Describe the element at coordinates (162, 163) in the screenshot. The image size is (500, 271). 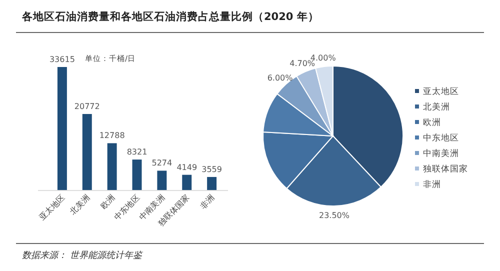
I see `data-label: 5274` at that location.